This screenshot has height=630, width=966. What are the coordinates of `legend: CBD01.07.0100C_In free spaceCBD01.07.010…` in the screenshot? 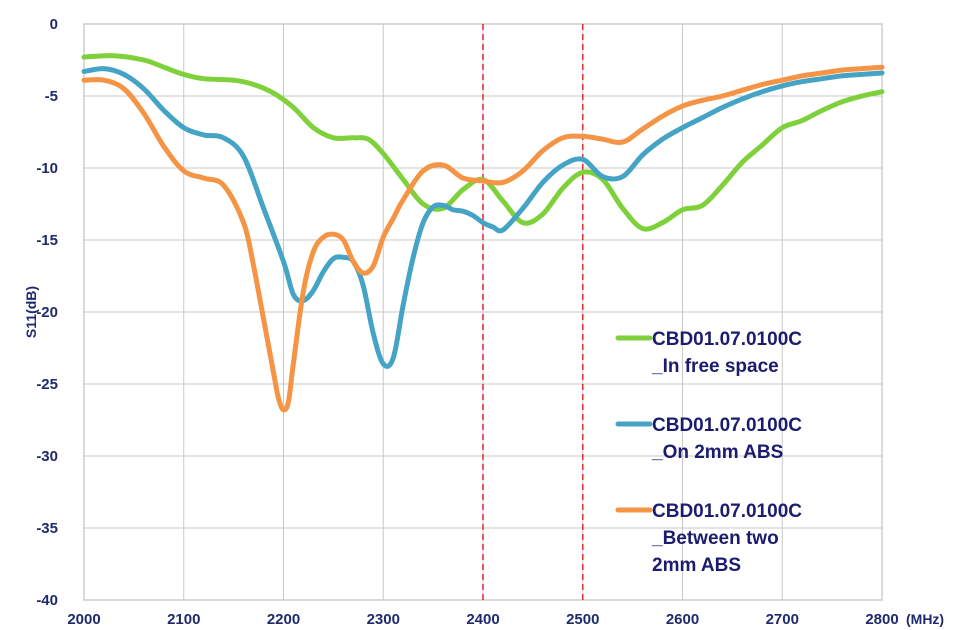 It's located at (708, 452).